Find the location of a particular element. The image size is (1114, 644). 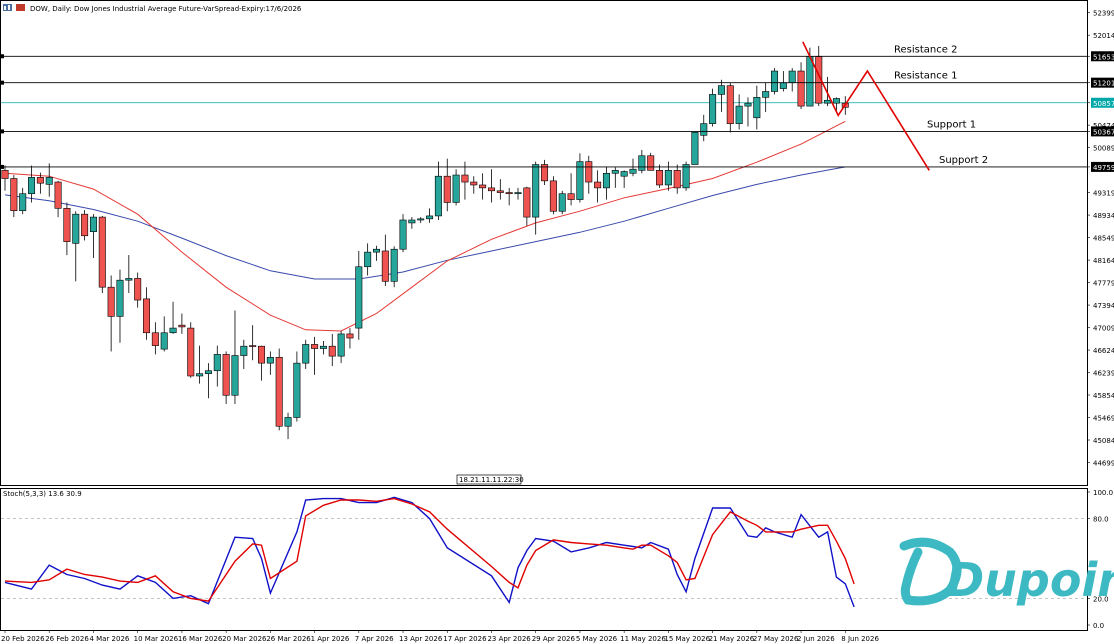

y-tick-label: 51653 is located at coordinates (1103, 57).